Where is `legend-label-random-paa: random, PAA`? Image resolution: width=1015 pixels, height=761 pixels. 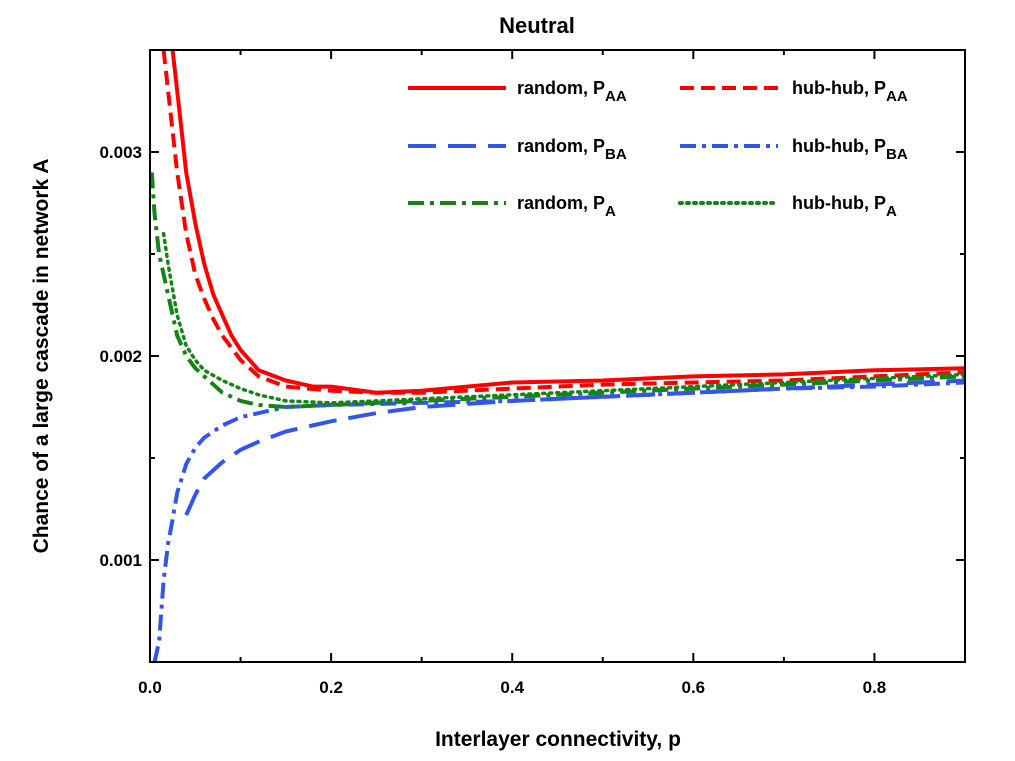 legend-label-random-paa: random, PAA is located at coordinates (572, 91).